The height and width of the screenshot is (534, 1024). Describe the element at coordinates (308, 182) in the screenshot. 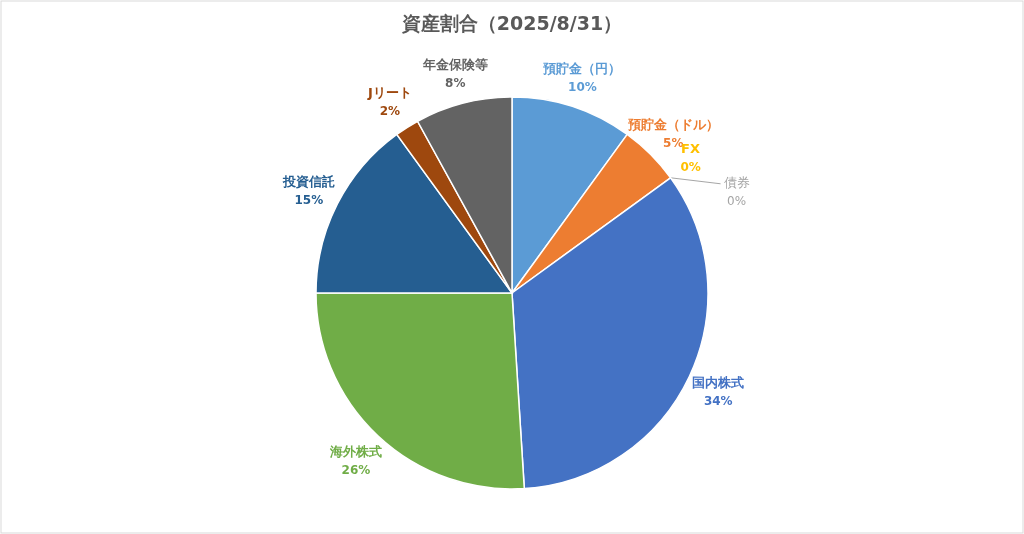

I see `slice-label: 投資信託` at that location.